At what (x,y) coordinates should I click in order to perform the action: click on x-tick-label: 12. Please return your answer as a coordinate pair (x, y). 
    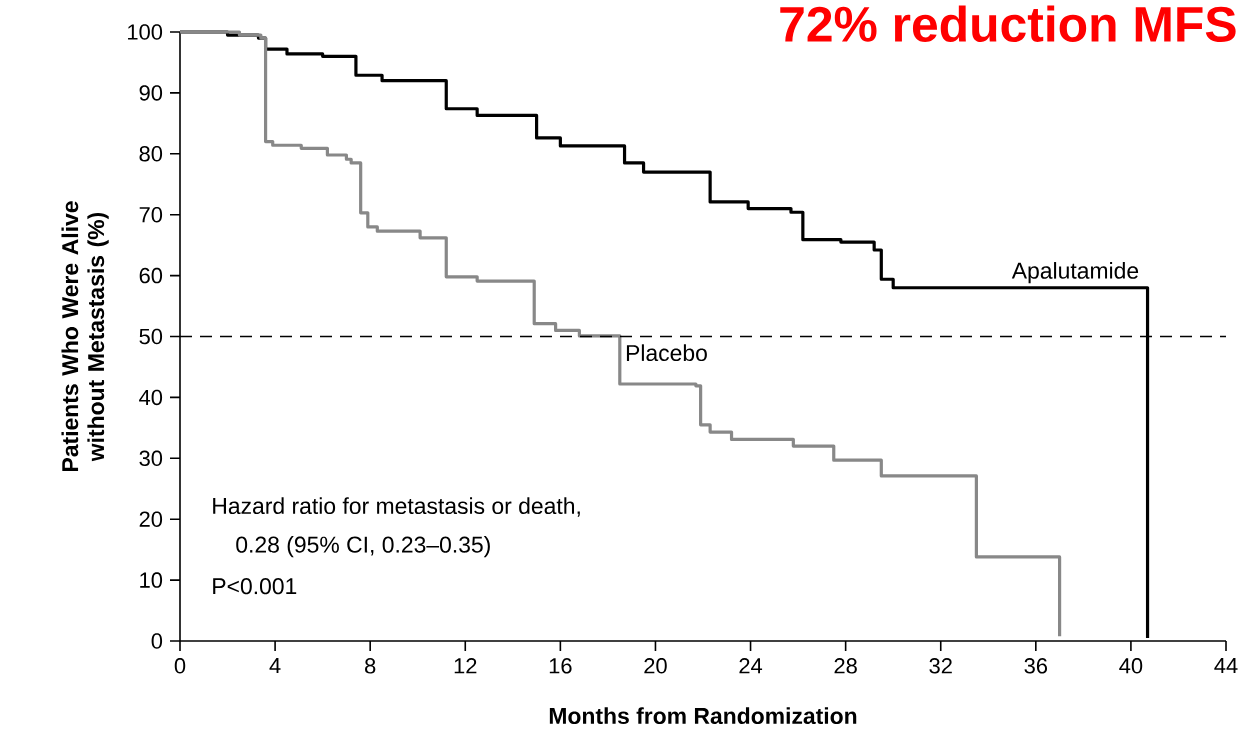
    Looking at the image, I should click on (465, 666).